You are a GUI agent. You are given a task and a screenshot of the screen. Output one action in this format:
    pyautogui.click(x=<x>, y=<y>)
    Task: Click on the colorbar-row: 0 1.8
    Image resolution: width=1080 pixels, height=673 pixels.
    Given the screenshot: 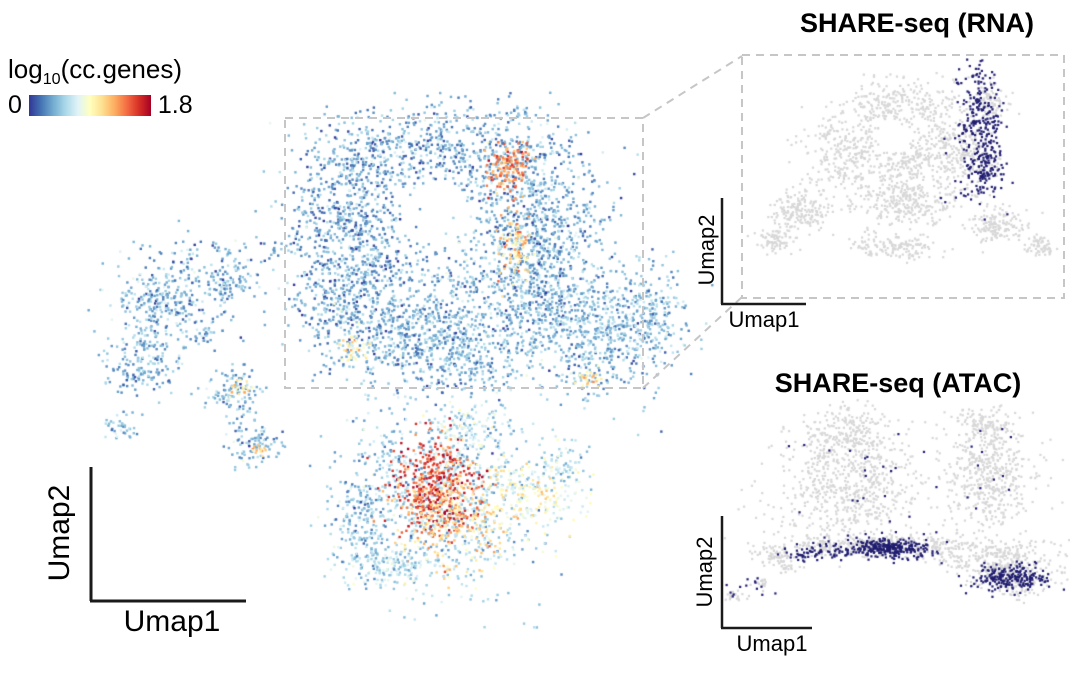 What is the action you would take?
    pyautogui.click(x=100, y=105)
    